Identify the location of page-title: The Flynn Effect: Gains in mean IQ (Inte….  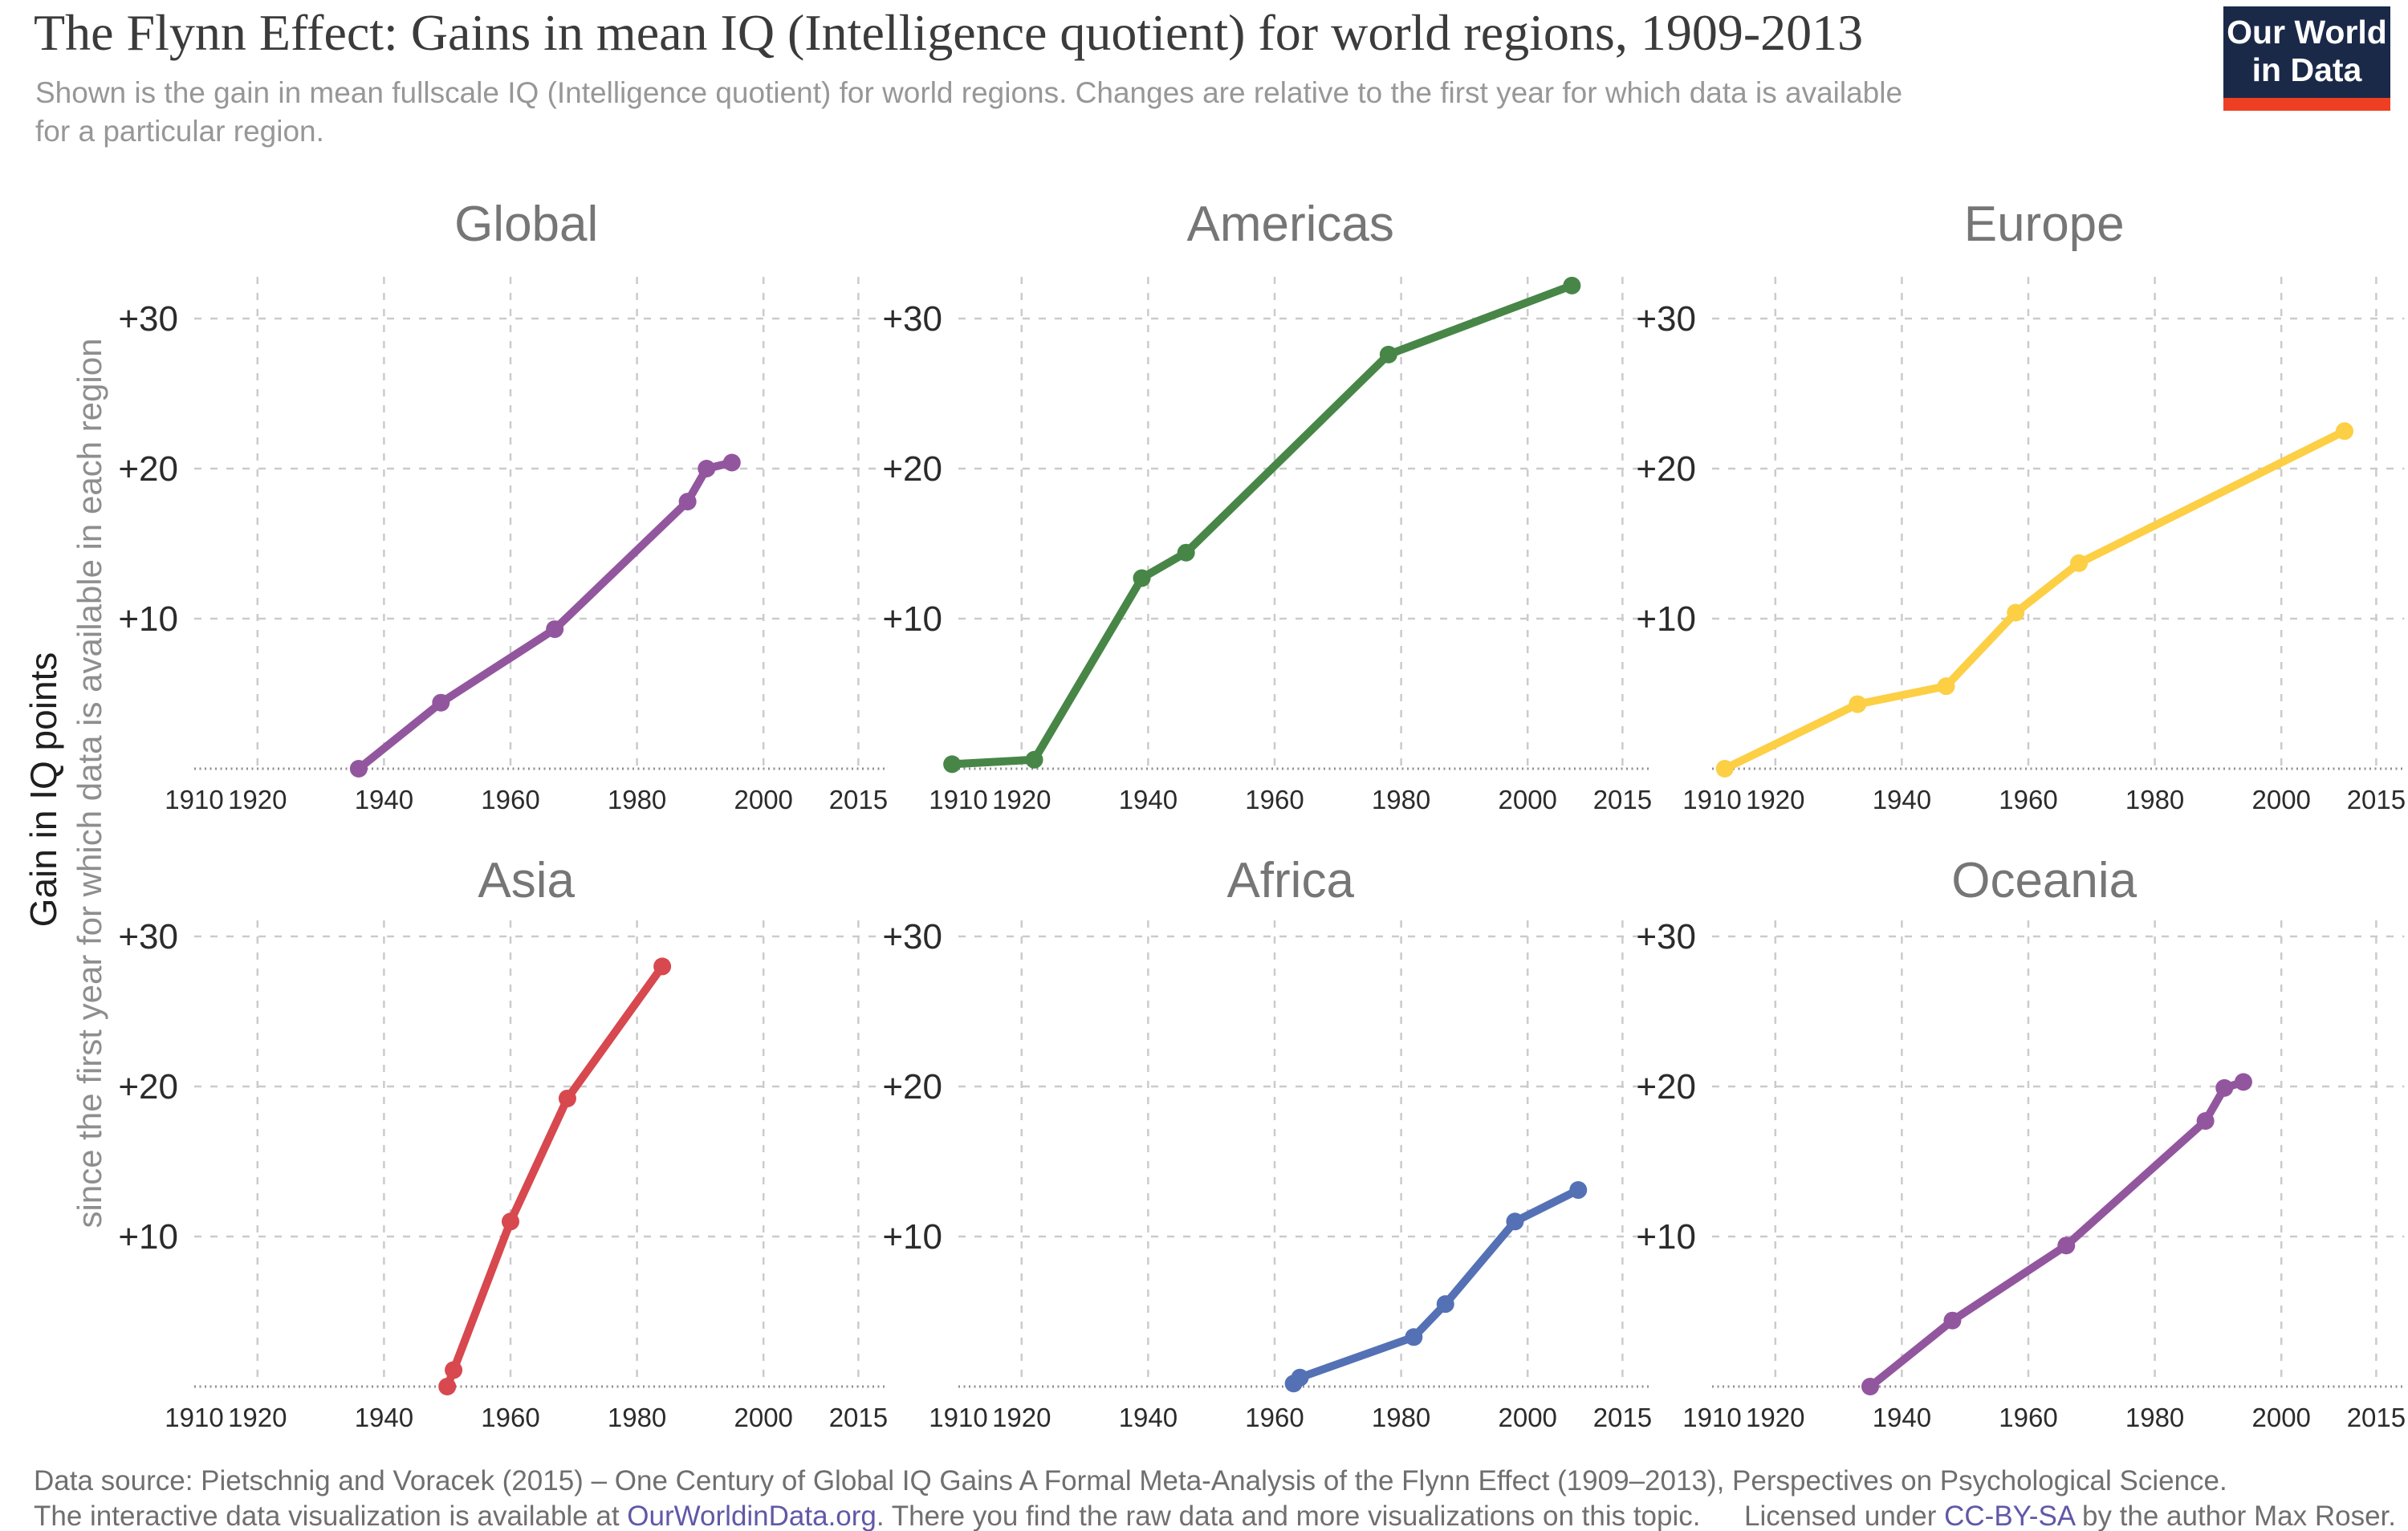
(949, 32).